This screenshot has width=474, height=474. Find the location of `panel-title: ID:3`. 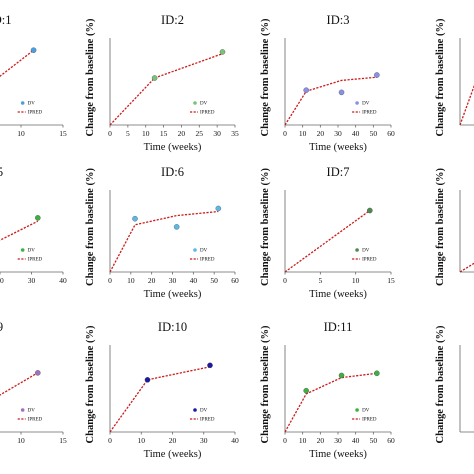

panel-title: ID:3 is located at coordinates (338, 20).